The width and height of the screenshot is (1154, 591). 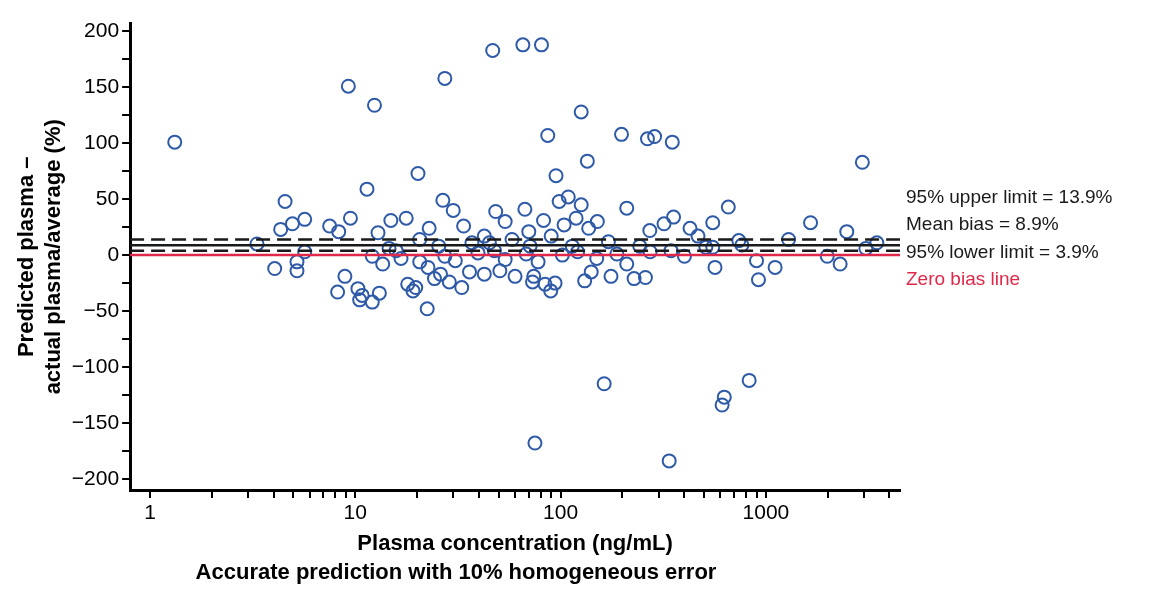 What do you see at coordinates (561, 512) in the screenshot?
I see `x-tick-label: 100` at bounding box center [561, 512].